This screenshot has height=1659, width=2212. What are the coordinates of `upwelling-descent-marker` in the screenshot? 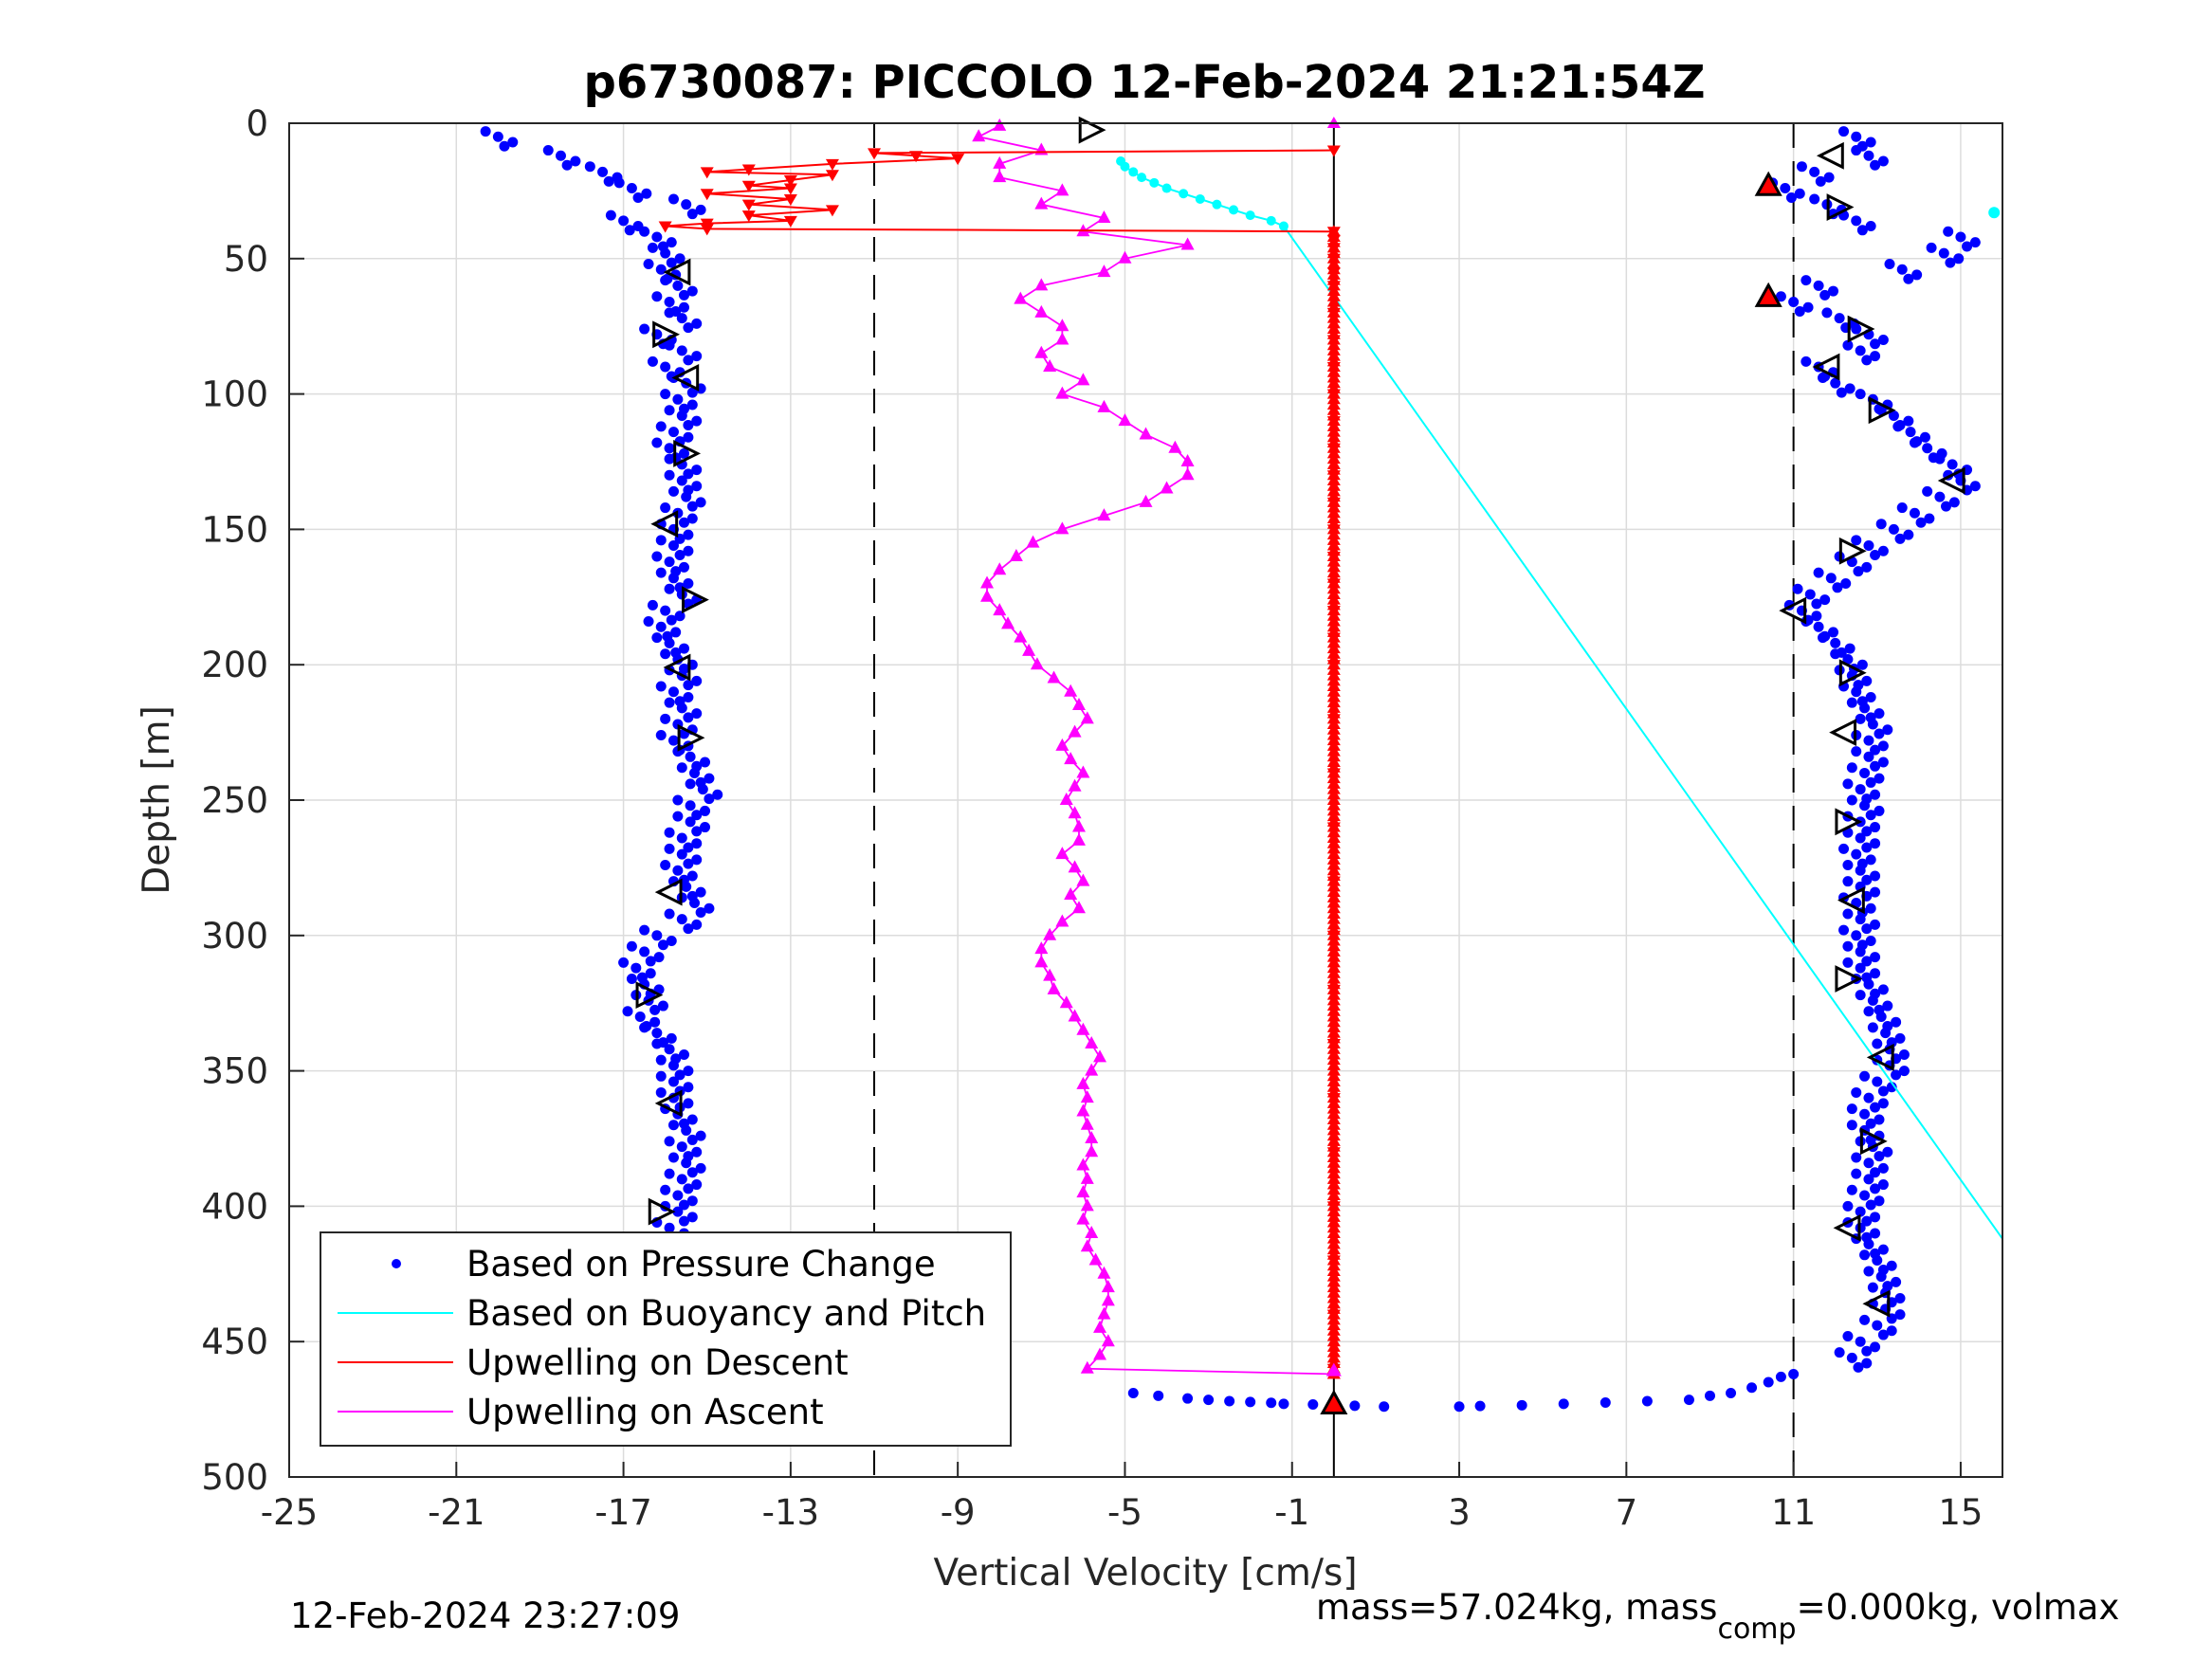 It's located at (916, 157).